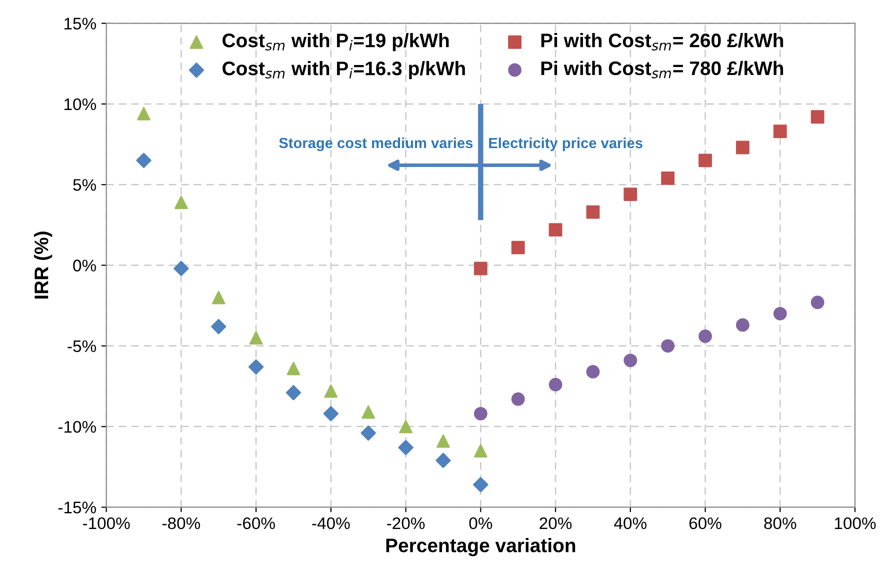  Describe the element at coordinates (855, 523) in the screenshot. I see `x-tick-label: 100%` at that location.